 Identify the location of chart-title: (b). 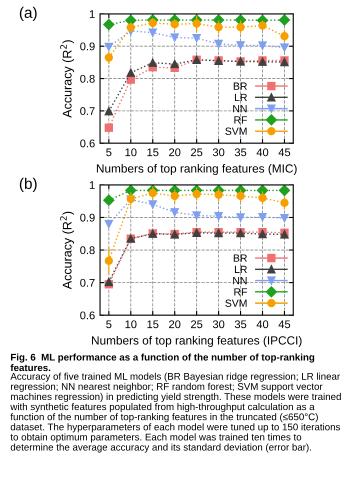
(28, 185).